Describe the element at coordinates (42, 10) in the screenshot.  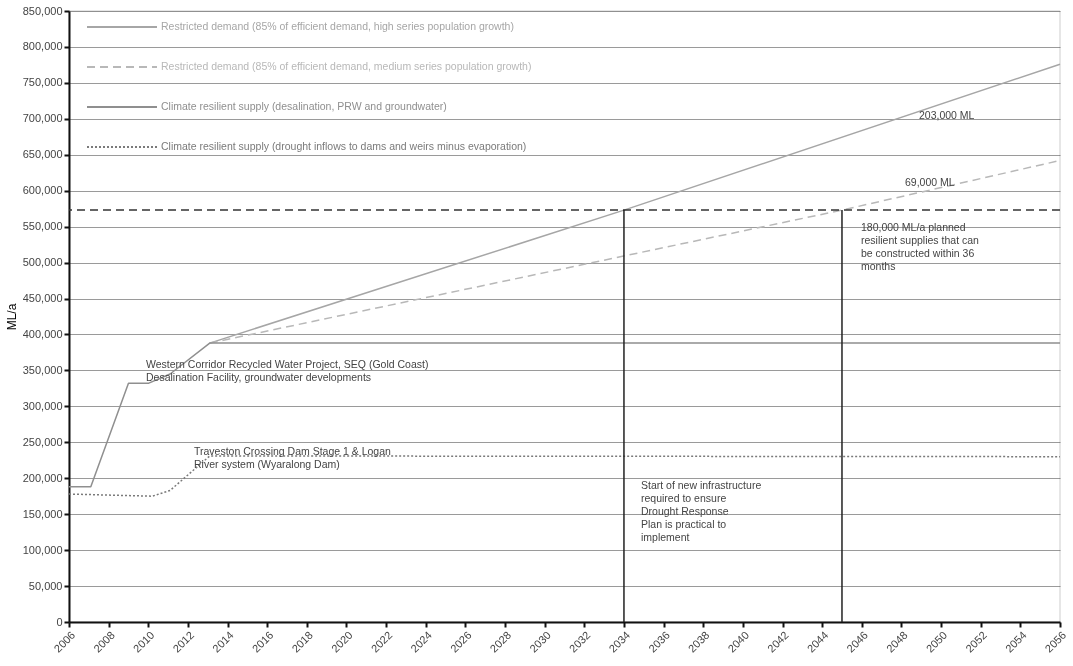
I see `y-tick-label: 850,000` at that location.